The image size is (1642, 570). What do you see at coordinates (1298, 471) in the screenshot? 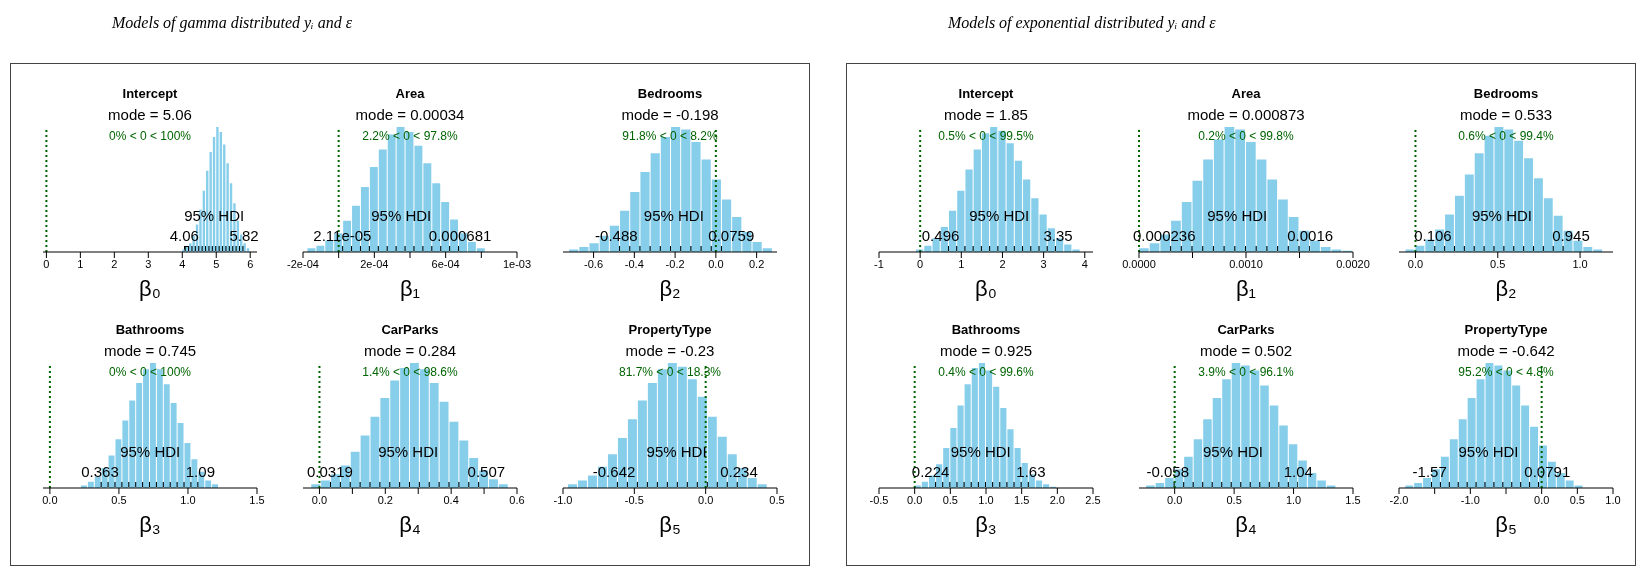
I see `annotation: 1.04` at bounding box center [1298, 471].